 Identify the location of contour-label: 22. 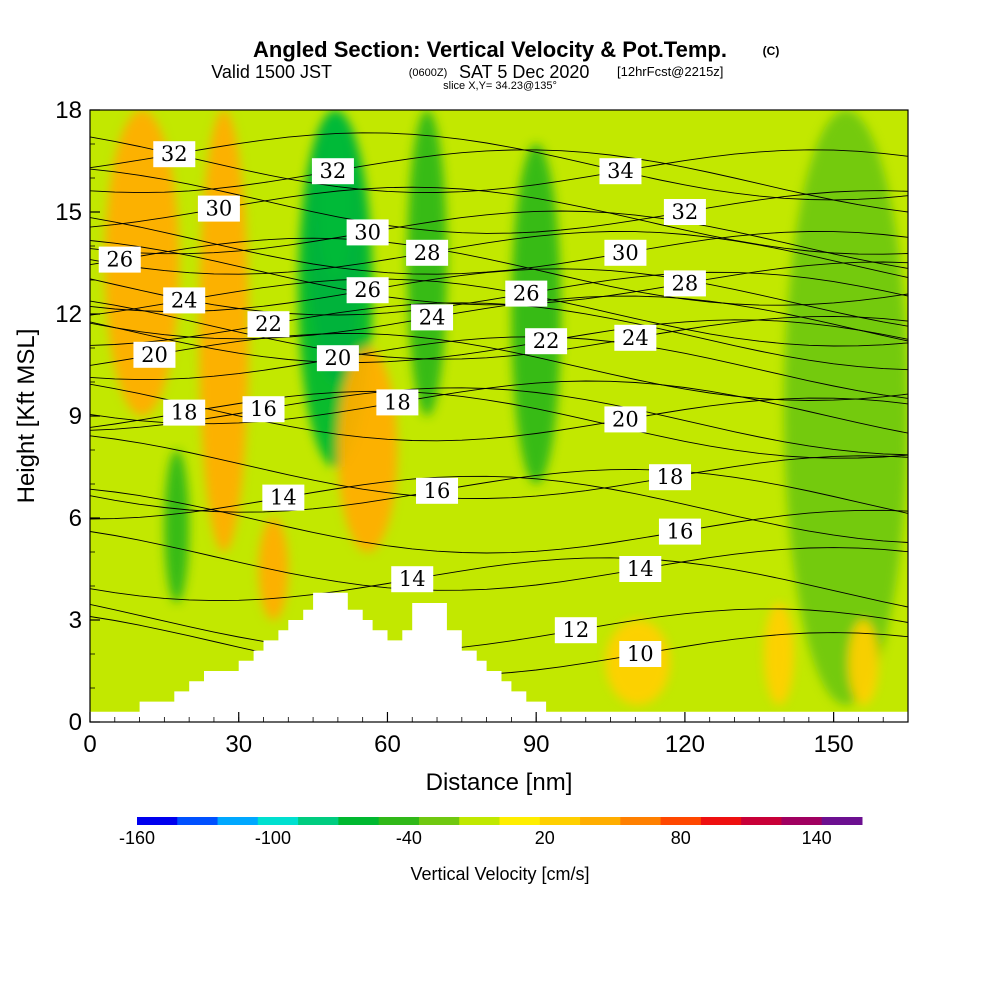
(268, 324).